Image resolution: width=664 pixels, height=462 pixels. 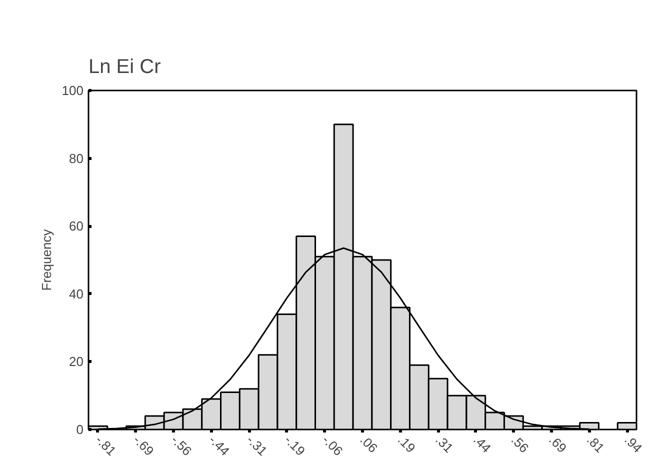 I want to click on x-tick-label: -.81, so click(x=106, y=445).